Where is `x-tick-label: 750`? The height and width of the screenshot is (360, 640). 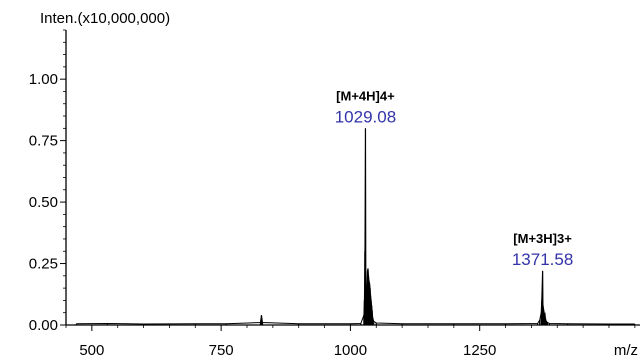 x-tick-label: 750 is located at coordinates (221, 350).